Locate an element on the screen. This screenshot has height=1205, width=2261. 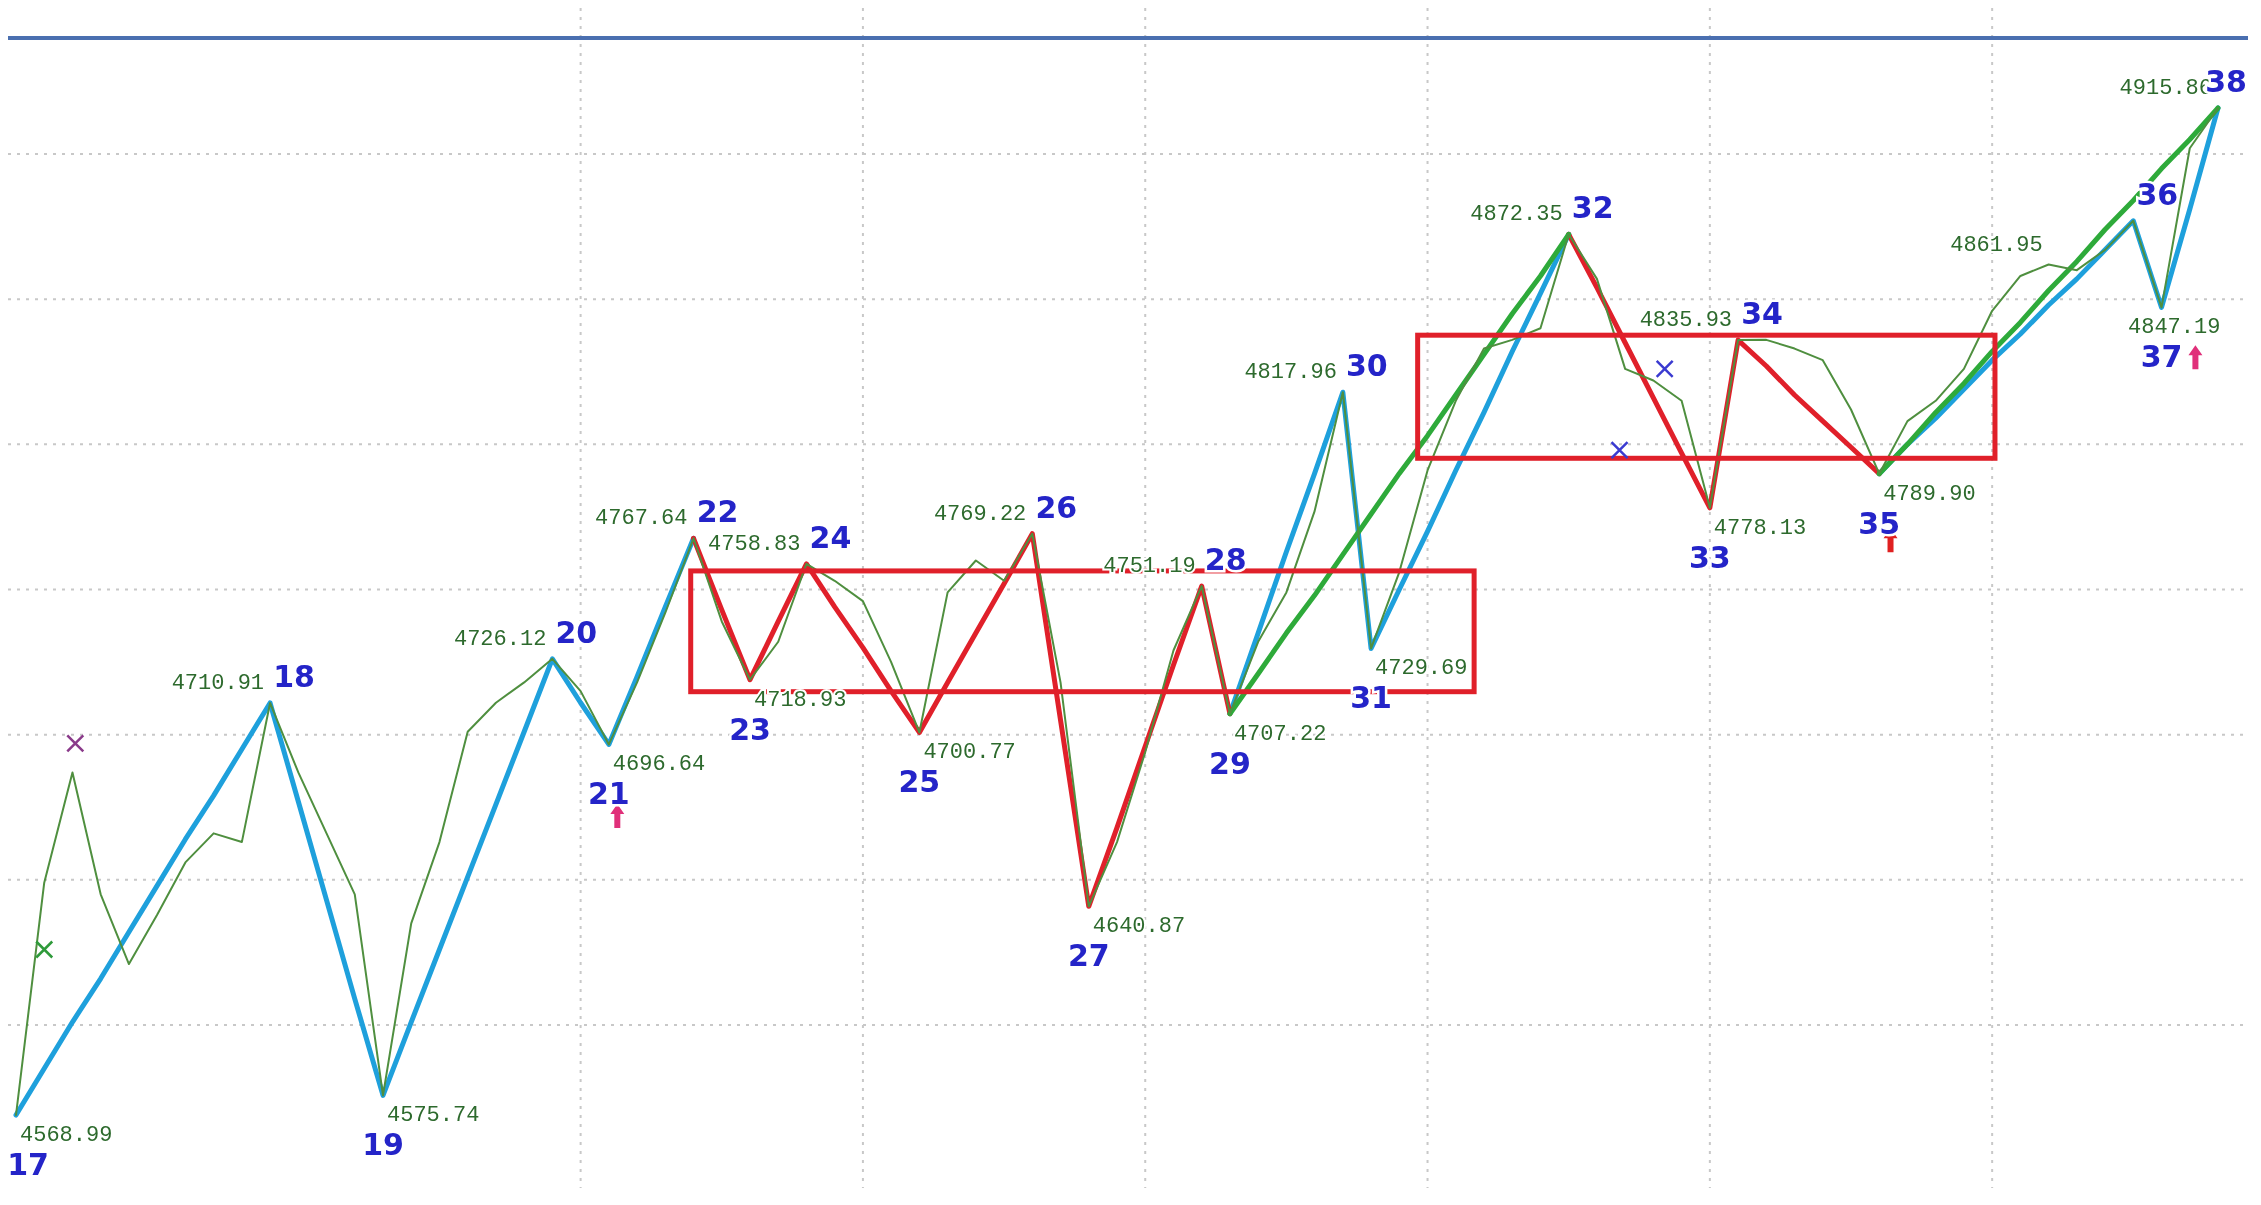
data-label: 4707.22 is located at coordinates (1280, 734).